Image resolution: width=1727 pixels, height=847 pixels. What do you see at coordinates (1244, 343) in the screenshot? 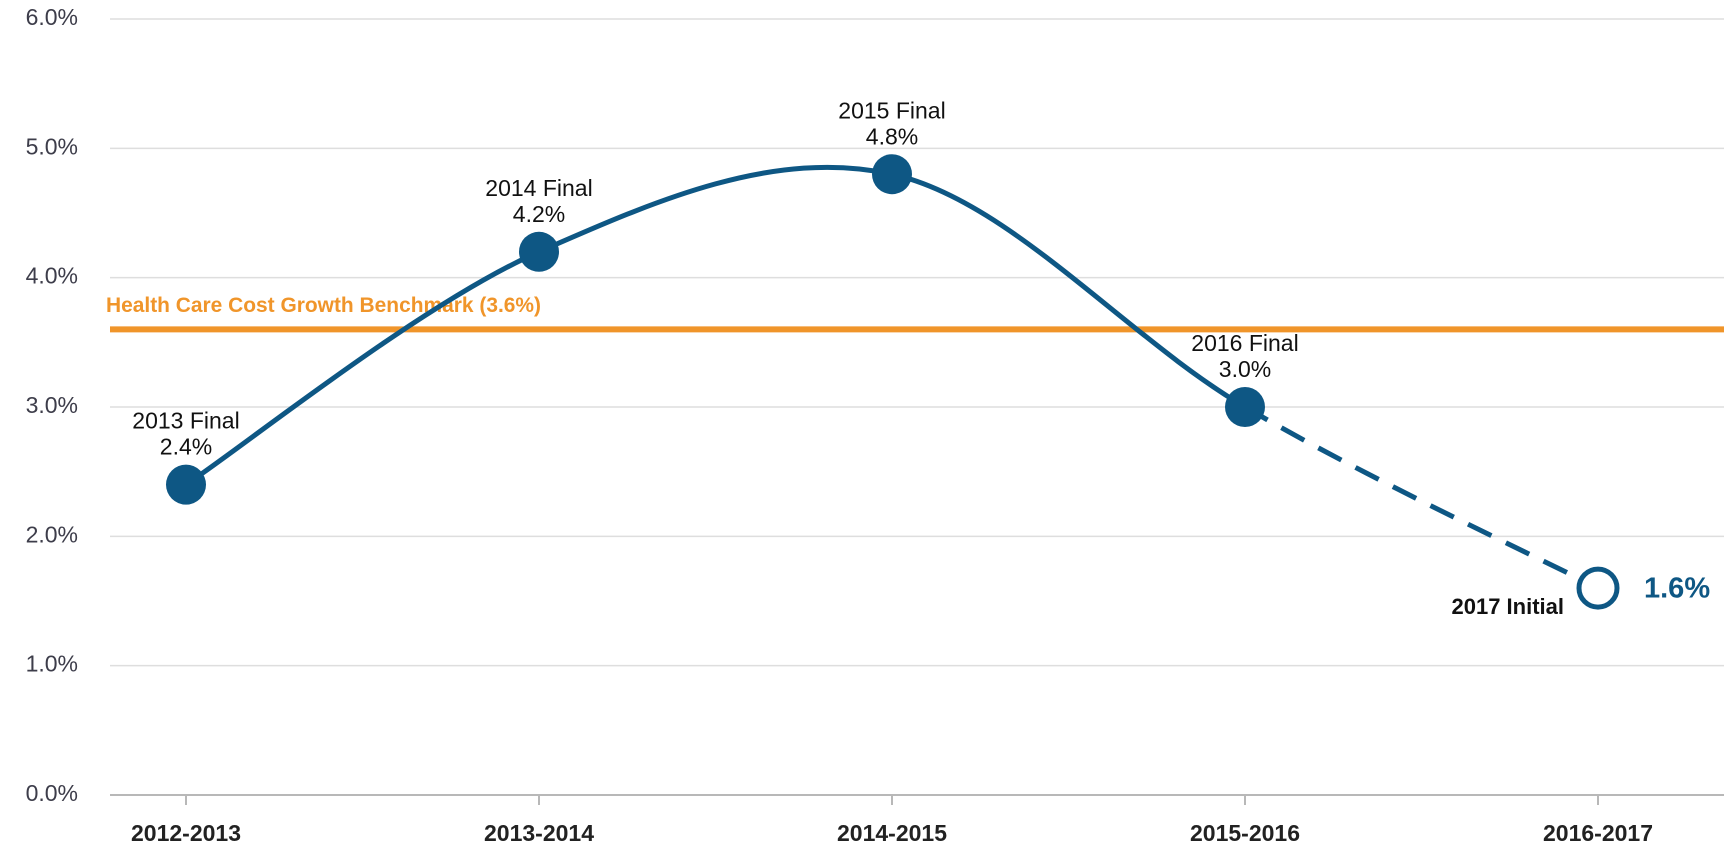
I see `point-label: 2016 Final` at bounding box center [1244, 343].